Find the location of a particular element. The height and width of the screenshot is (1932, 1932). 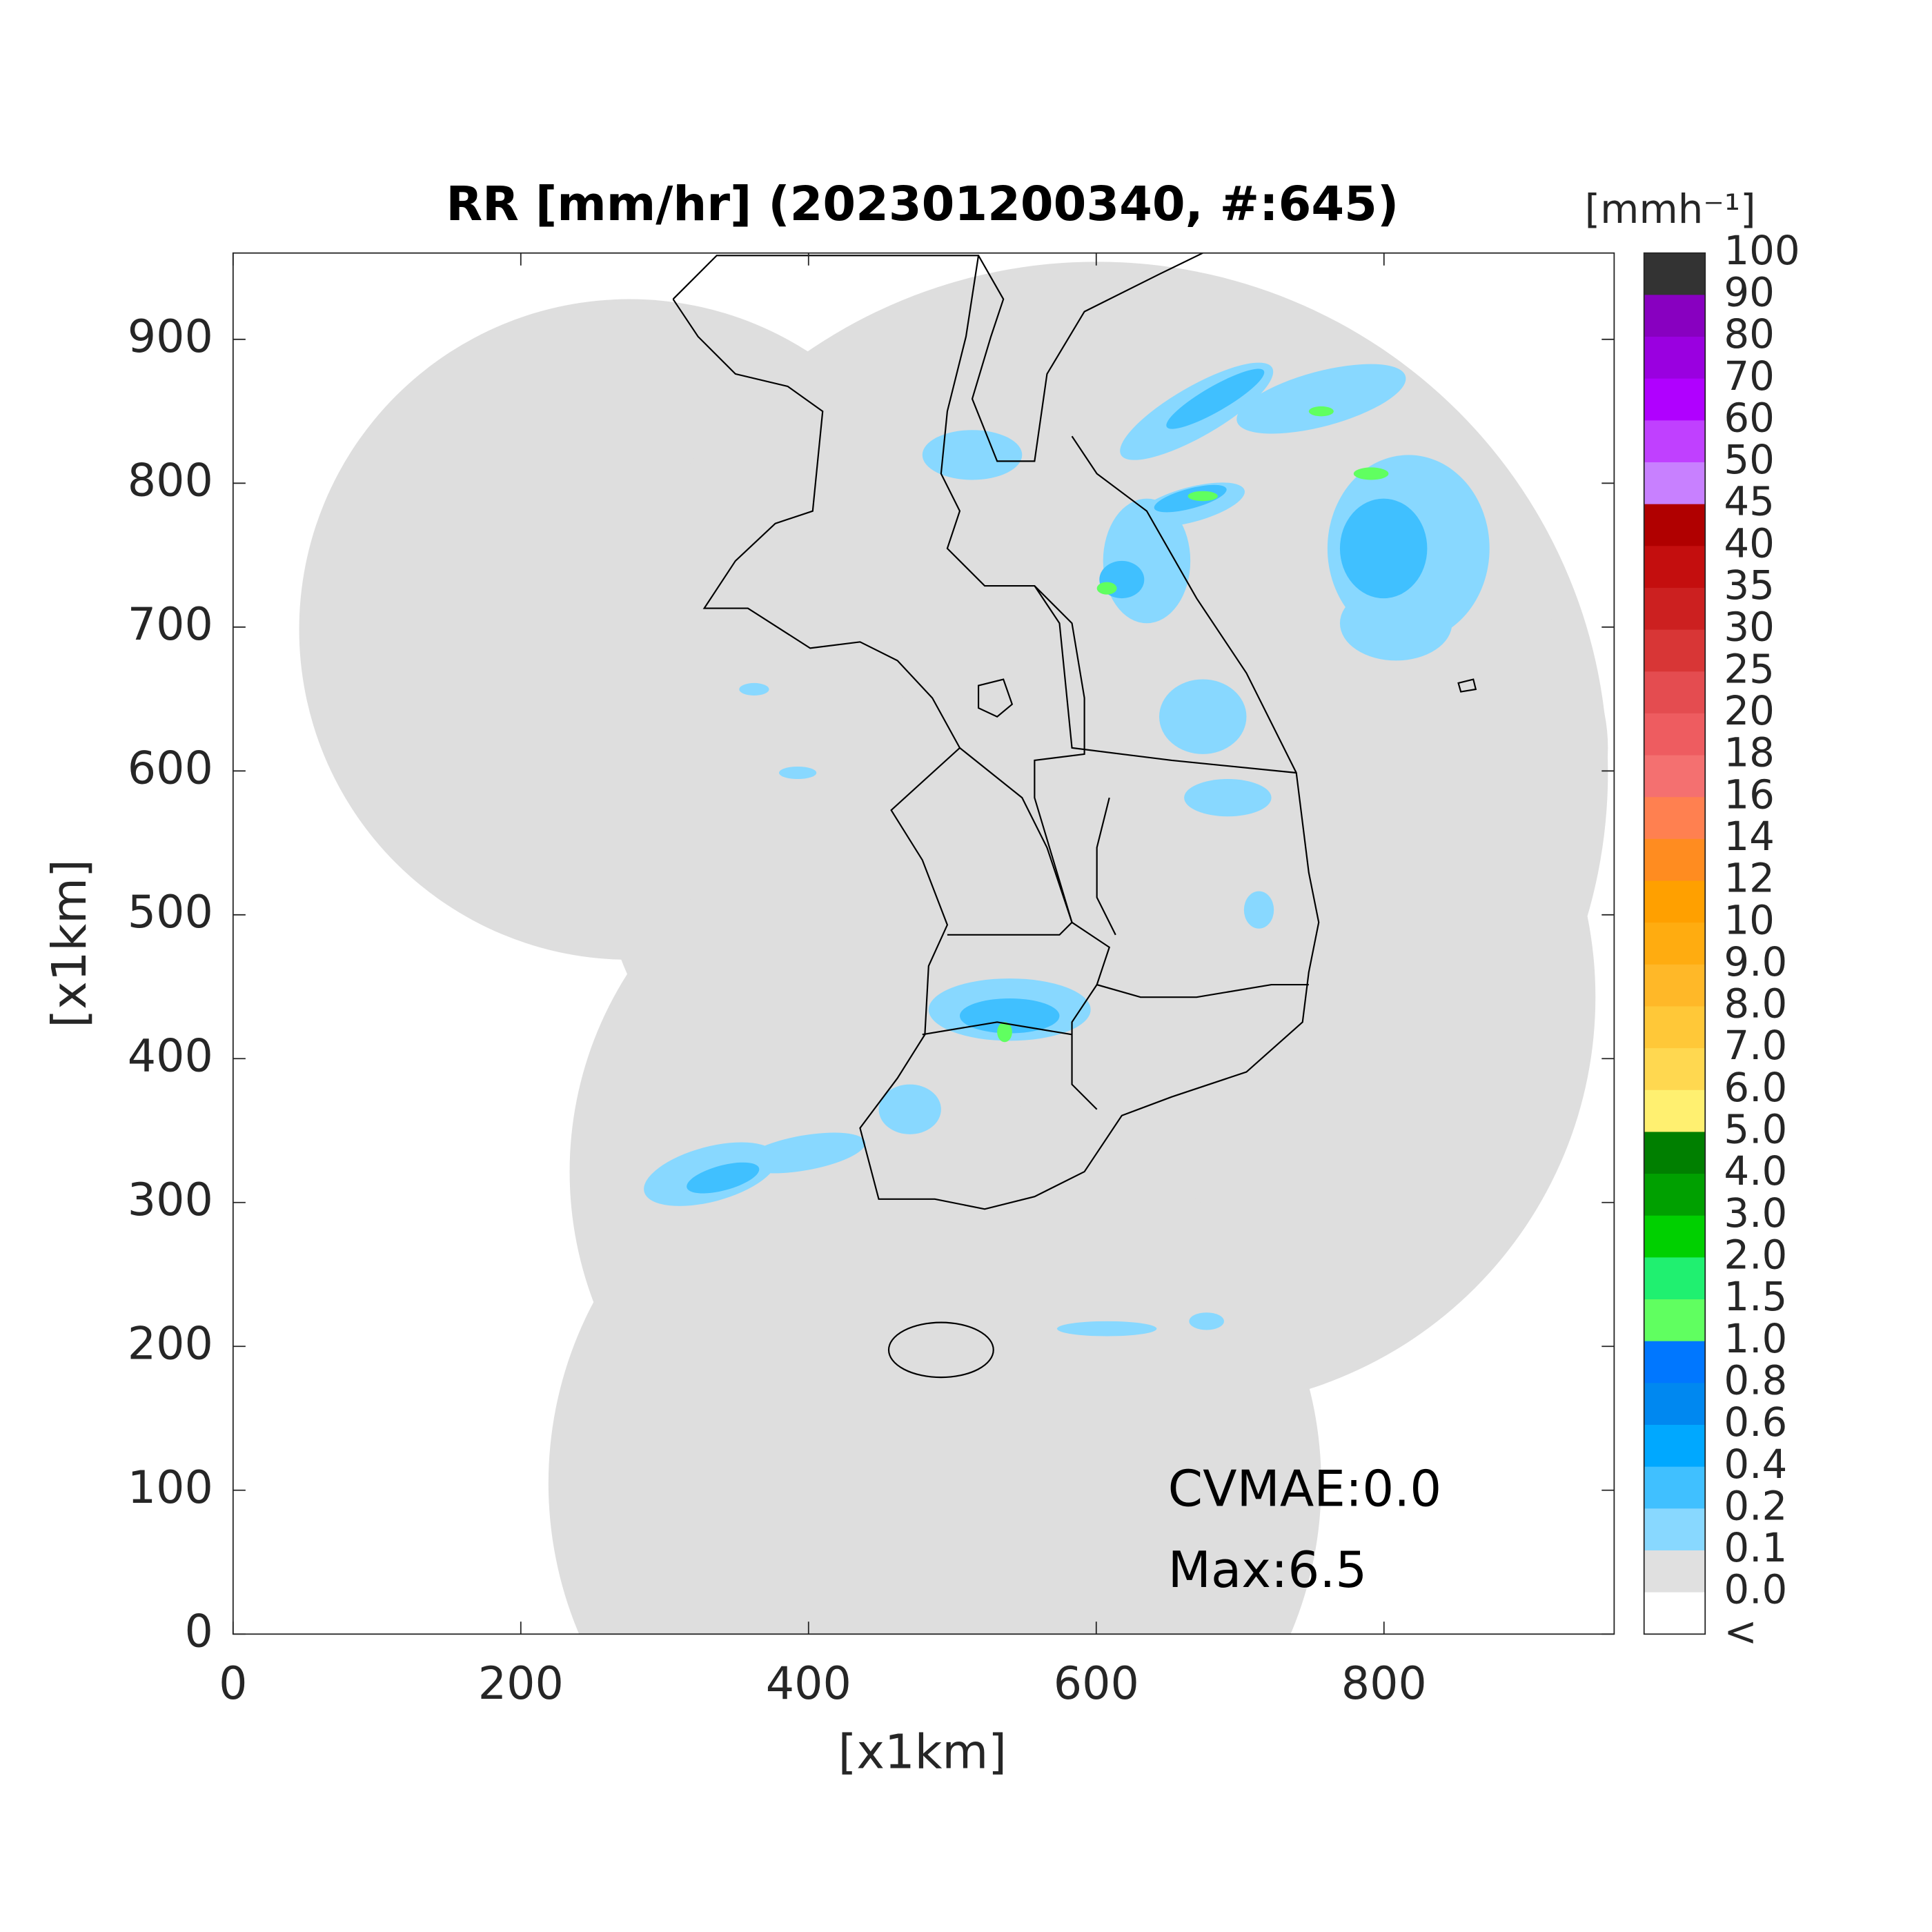

colorbar-tick-label: 6.0 is located at coordinates (1755, 1087).